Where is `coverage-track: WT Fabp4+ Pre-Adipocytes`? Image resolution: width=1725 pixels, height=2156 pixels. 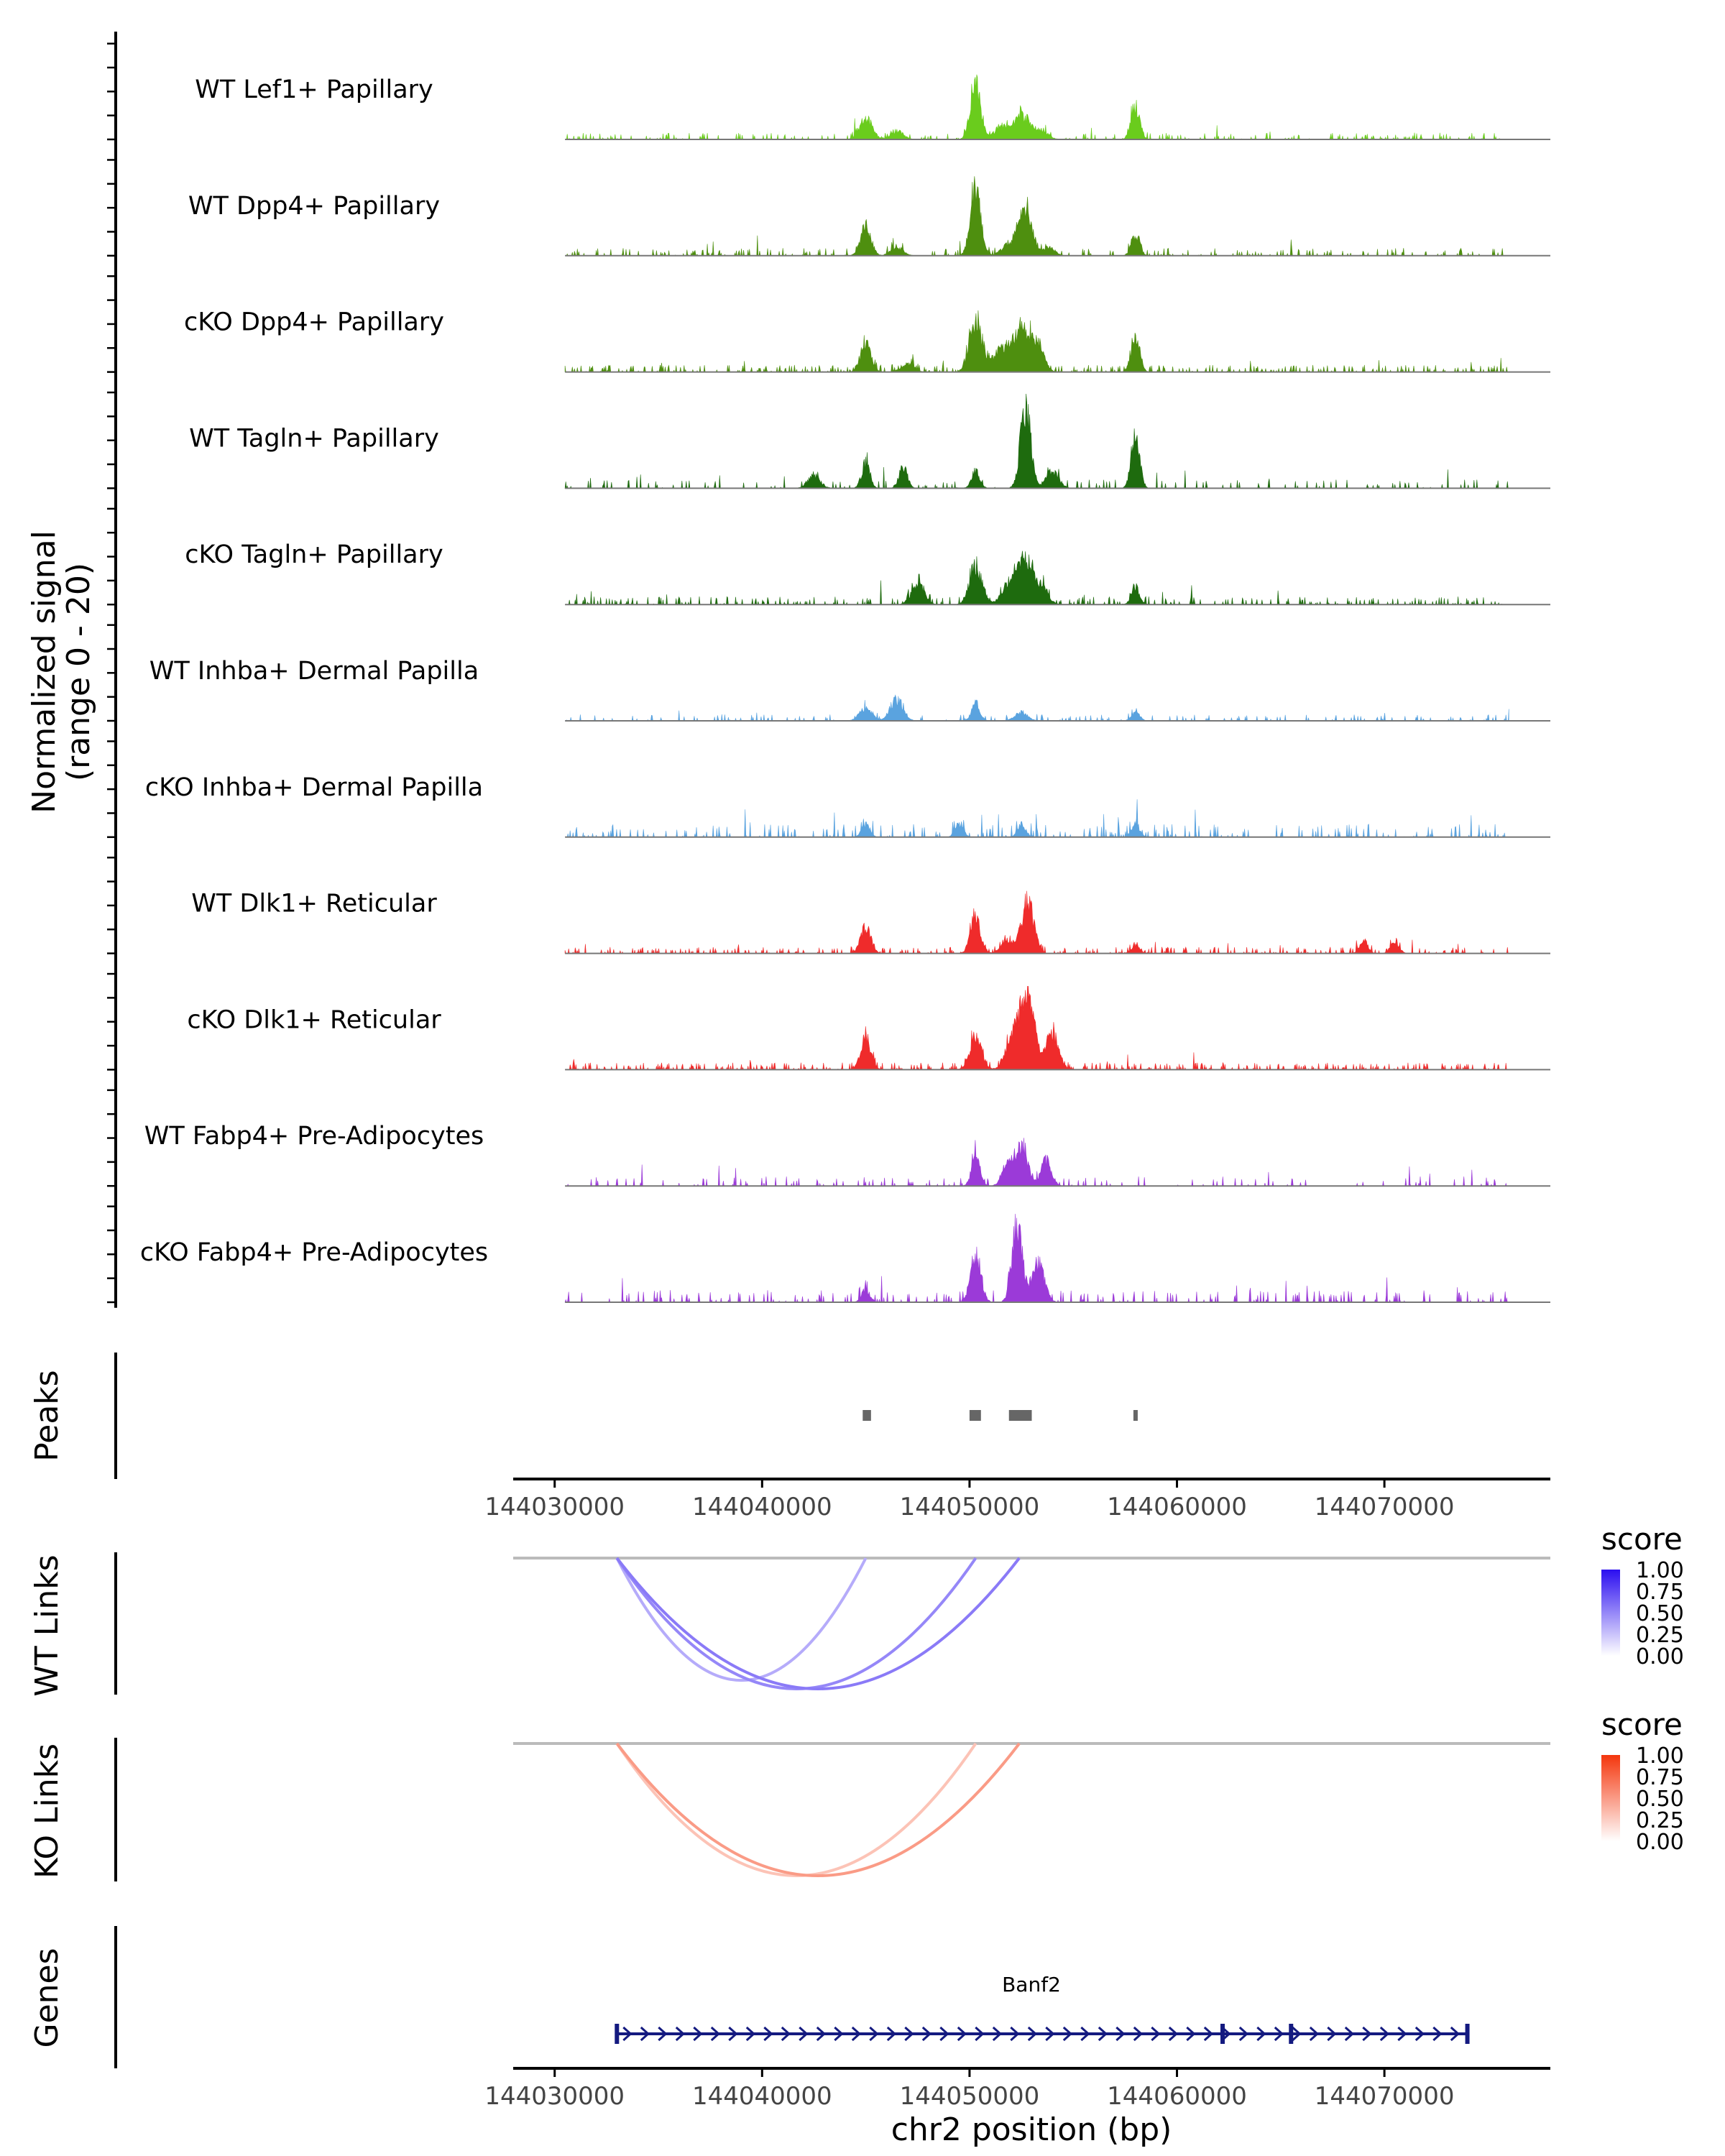
coverage-track: WT Fabp4+ Pre-Adipocytes is located at coordinates (847, 1154).